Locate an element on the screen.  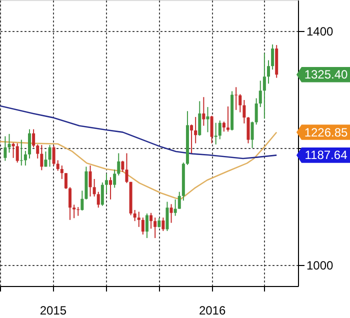
y-tick-label: 1000 is located at coordinates (320, 265).